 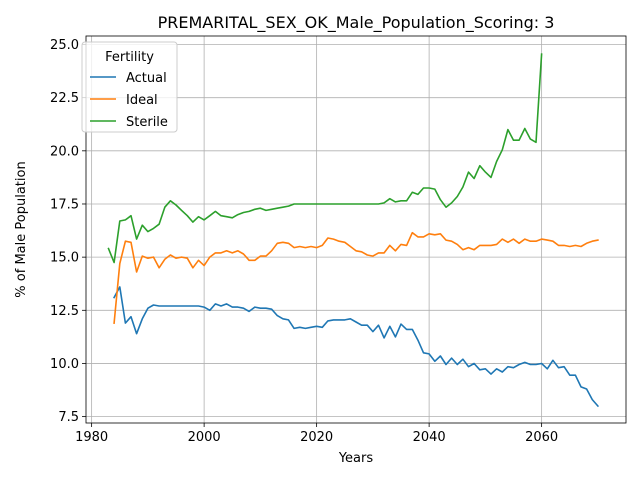 What do you see at coordinates (21, 229) in the screenshot?
I see `y-axis-label: % of Male Population` at bounding box center [21, 229].